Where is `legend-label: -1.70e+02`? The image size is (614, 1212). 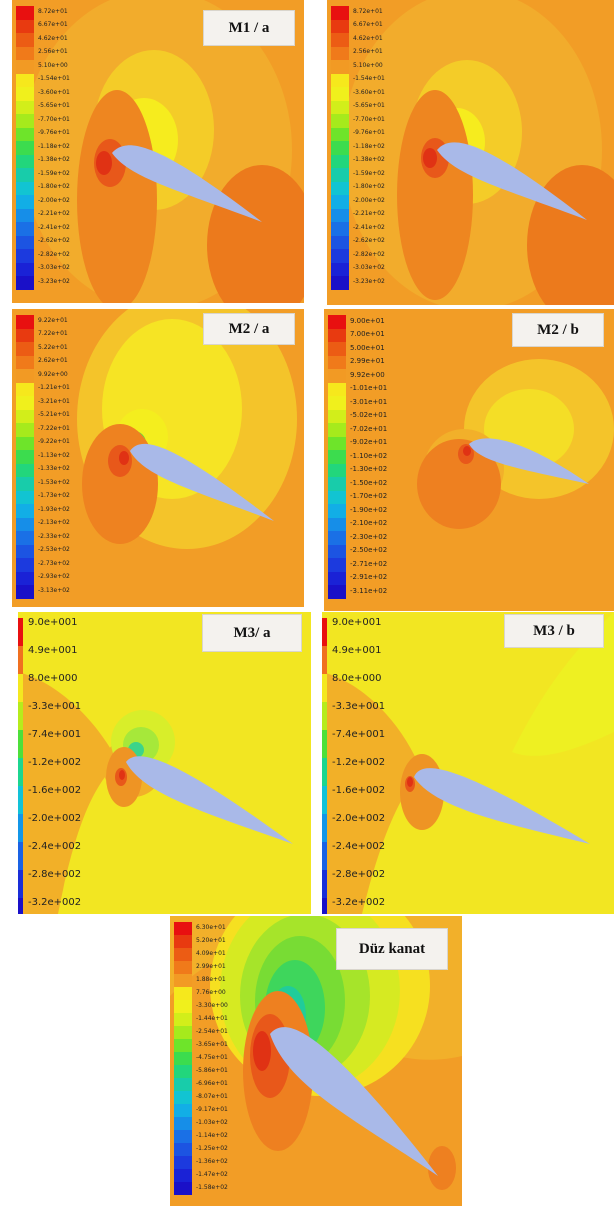 legend-label: -1.70e+02 is located at coordinates (369, 496).